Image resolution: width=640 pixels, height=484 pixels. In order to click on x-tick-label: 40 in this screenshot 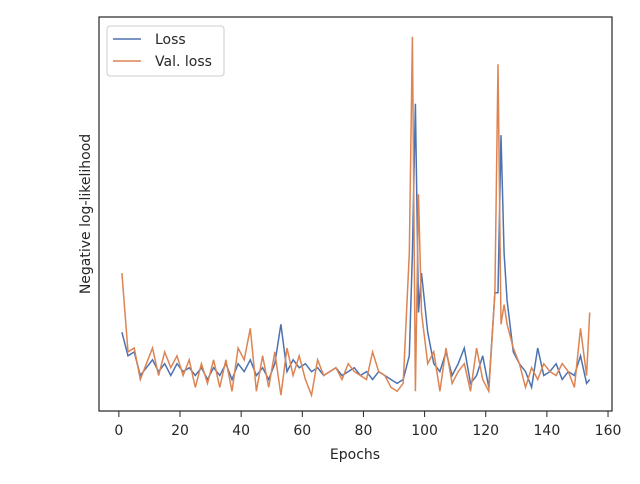, I will do `click(241, 431)`.